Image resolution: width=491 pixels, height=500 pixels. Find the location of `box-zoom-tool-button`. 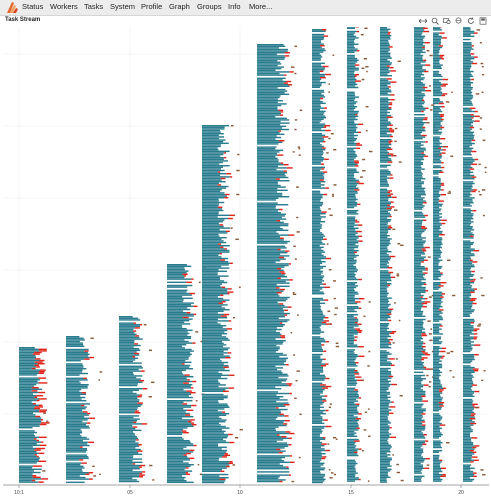

box-zoom-tool-button is located at coordinates (435, 21).